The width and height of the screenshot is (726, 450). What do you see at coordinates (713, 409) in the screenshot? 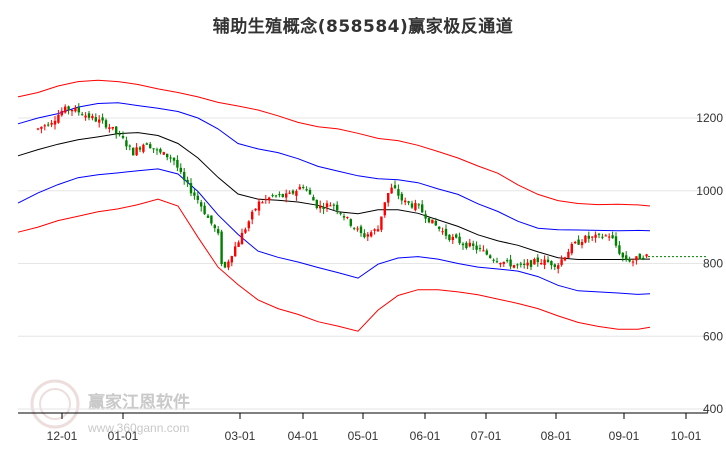
I see `y-tick-label: 400` at bounding box center [713, 409].